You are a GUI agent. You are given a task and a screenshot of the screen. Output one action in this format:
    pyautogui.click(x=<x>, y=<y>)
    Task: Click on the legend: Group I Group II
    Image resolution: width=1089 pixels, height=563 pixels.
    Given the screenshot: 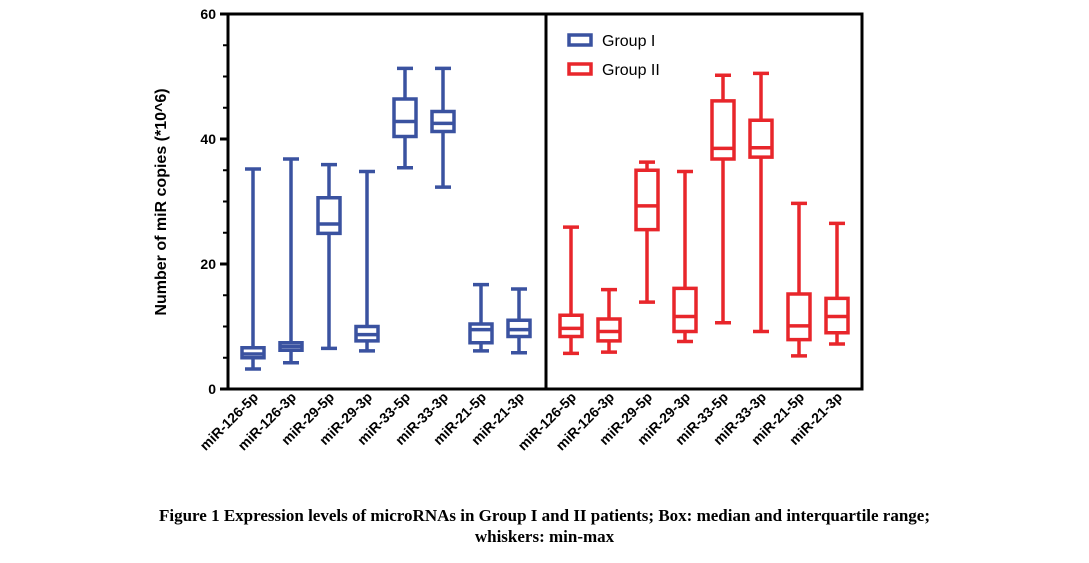 What is the action you would take?
    pyautogui.click(x=613, y=56)
    